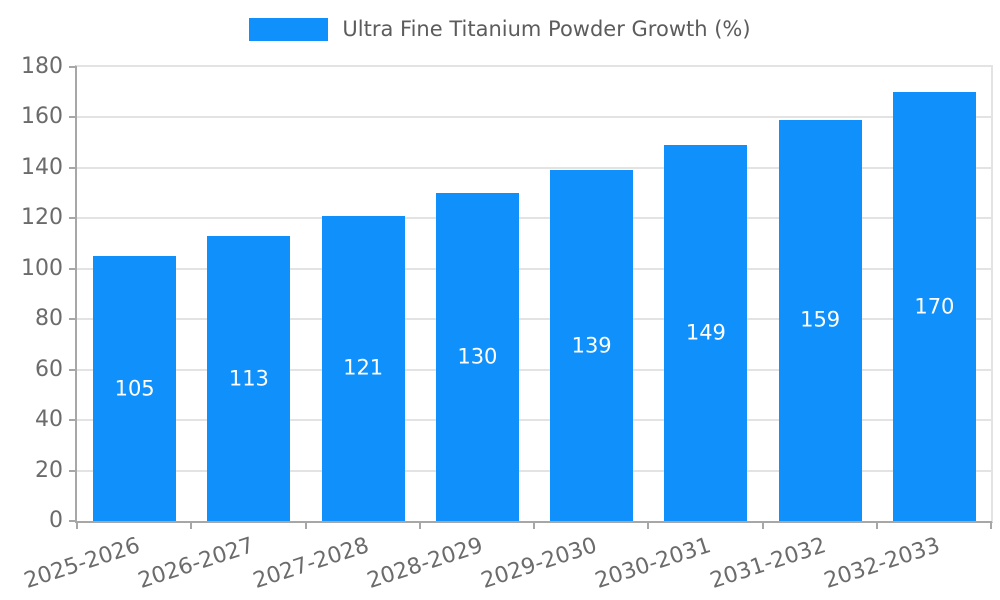 This screenshot has height=600, width=1000. I want to click on bar: 130, so click(477, 357).